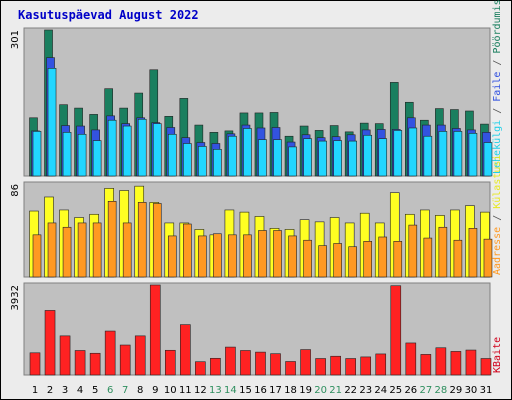  What do you see at coordinates (335, 390) in the screenshot?
I see `x-tick-label-21: 21` at bounding box center [335, 390].